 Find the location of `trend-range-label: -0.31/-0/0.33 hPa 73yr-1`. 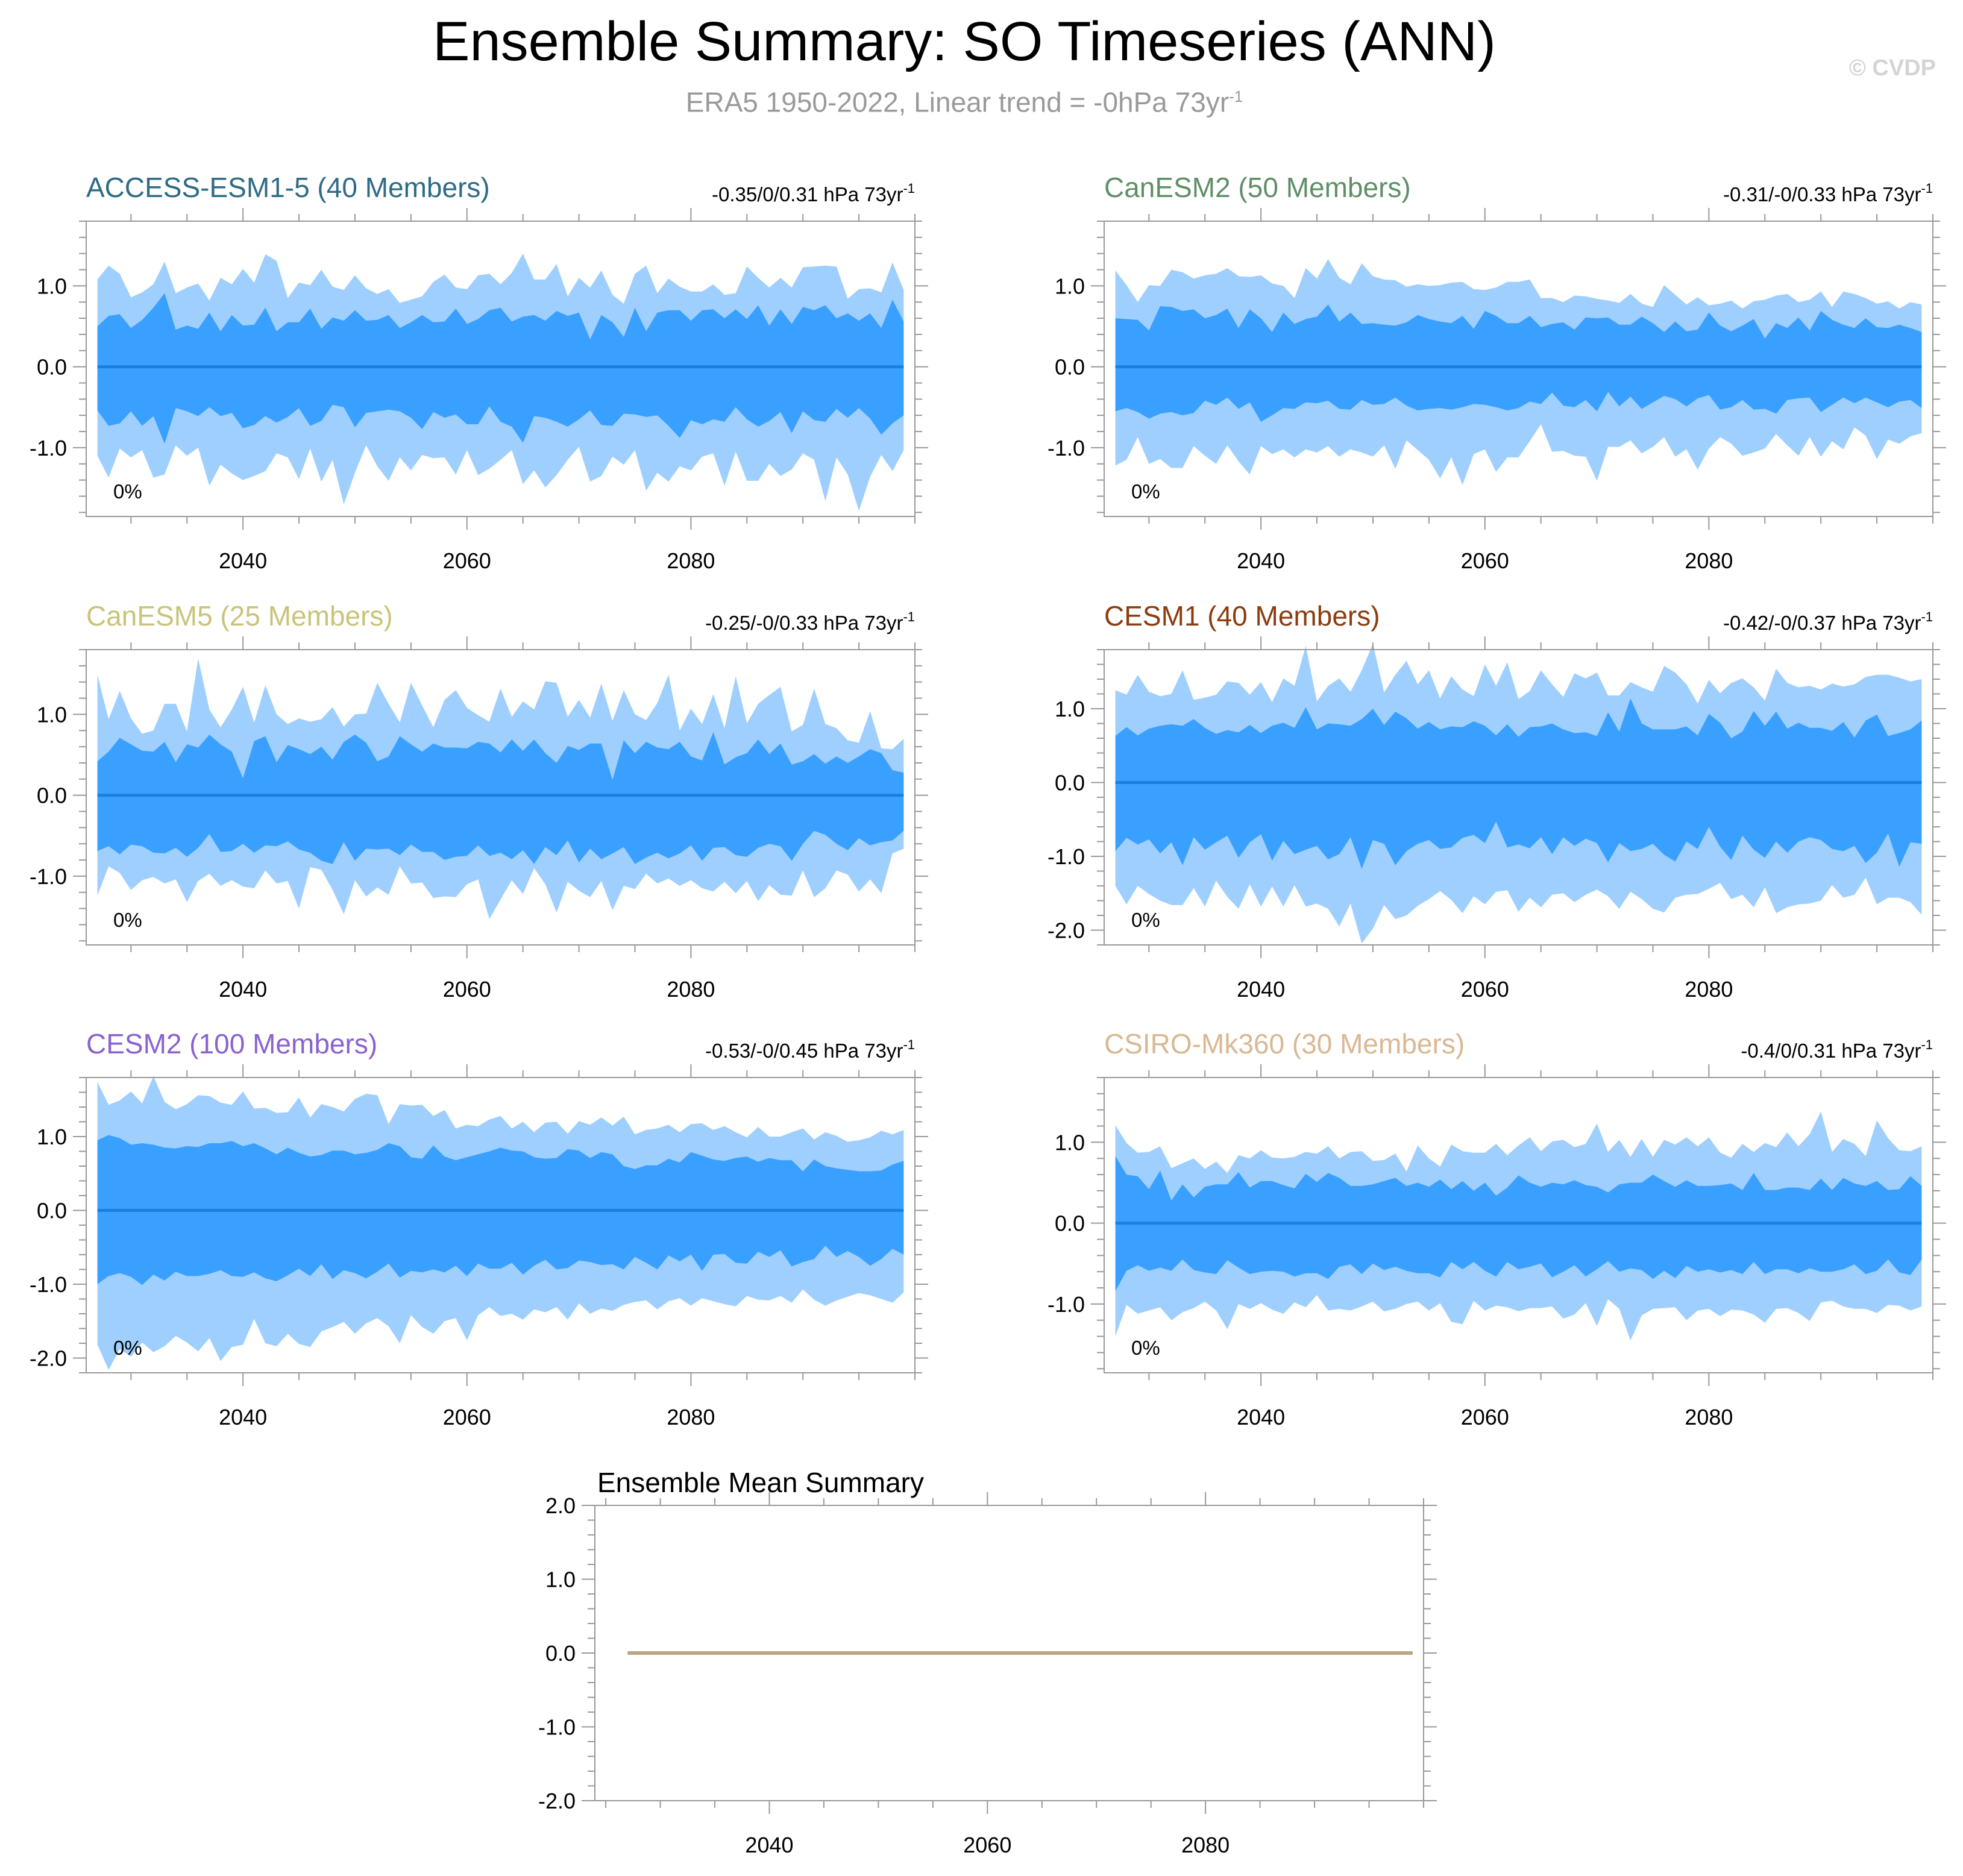

trend-range-label: -0.31/-0/0.33 hPa 73yr-1 is located at coordinates (1828, 193).